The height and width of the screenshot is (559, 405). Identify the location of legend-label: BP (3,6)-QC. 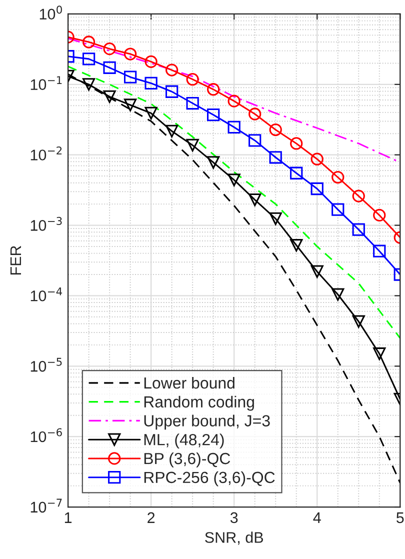
(187, 460).